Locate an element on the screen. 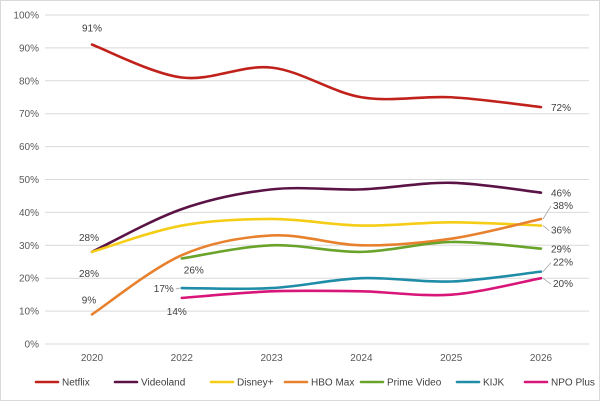 Image resolution: width=600 pixels, height=405 pixels. series-line-videoland is located at coordinates (316, 217).